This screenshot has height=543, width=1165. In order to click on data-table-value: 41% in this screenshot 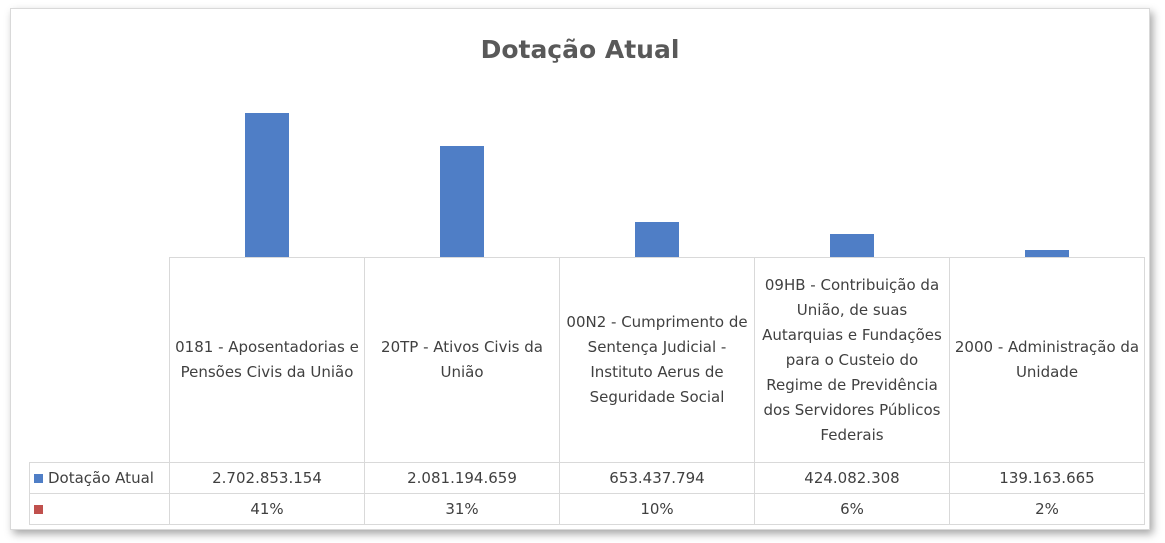, I will do `click(267, 509)`.